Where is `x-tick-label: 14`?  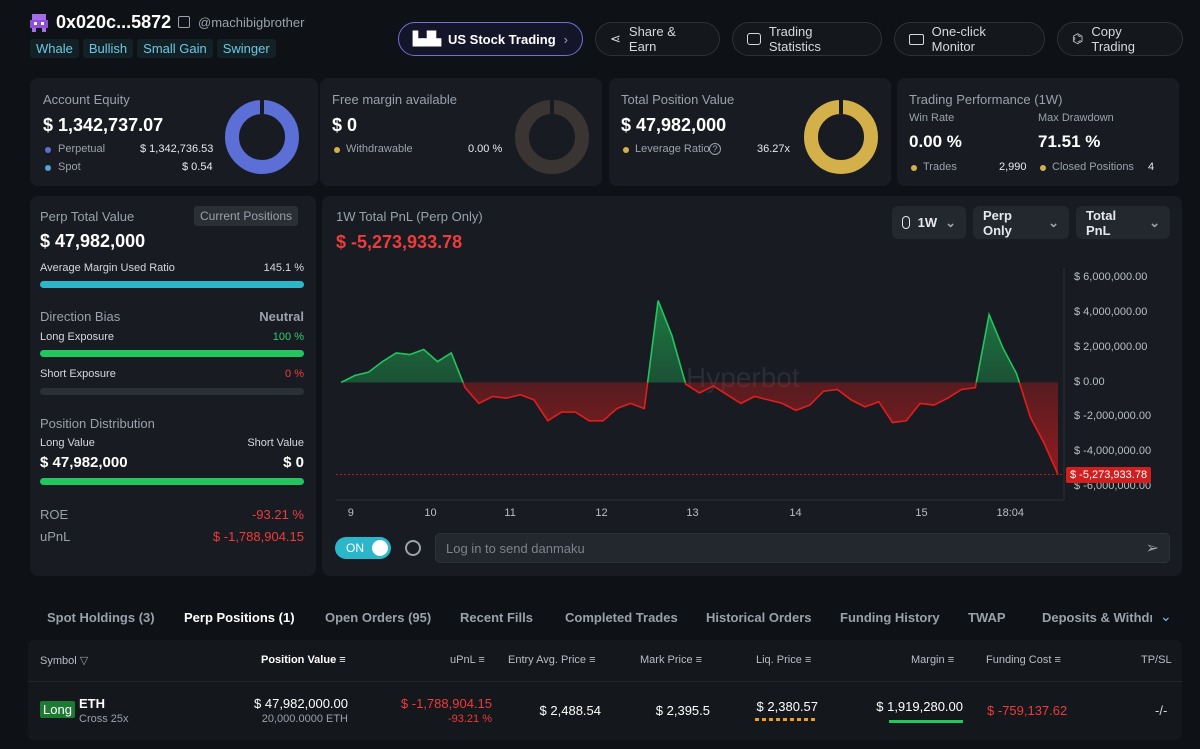 x-tick-label: 14 is located at coordinates (795, 513).